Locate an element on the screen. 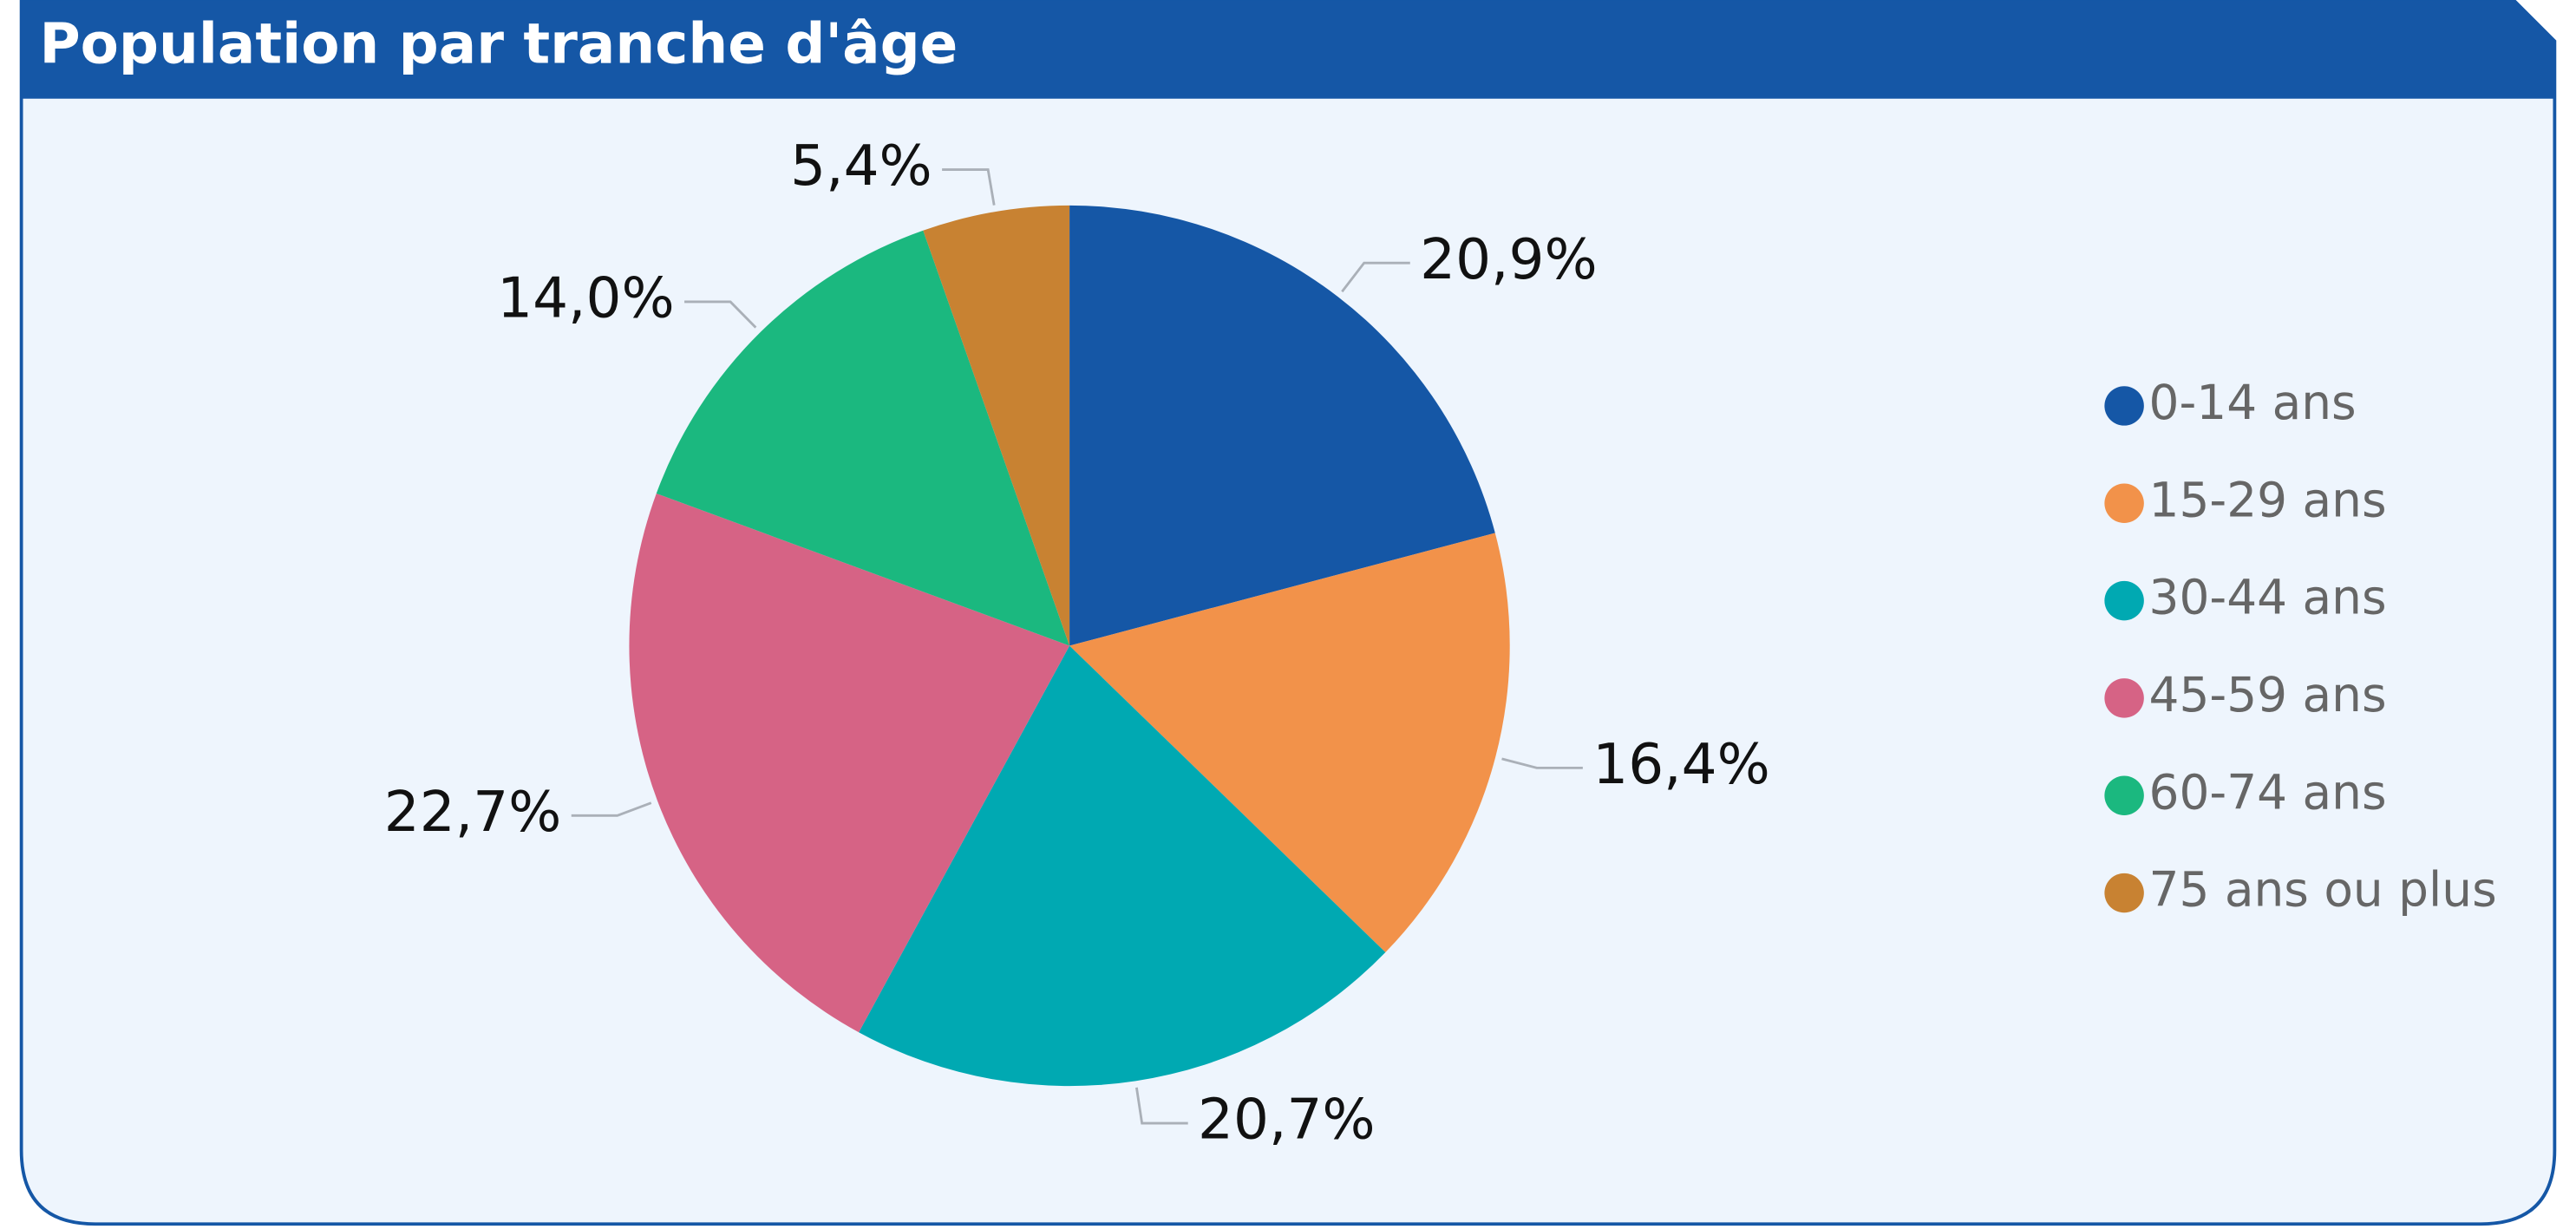 This screenshot has height=1229, width=2576. data-label: 16,4% is located at coordinates (1681, 764).